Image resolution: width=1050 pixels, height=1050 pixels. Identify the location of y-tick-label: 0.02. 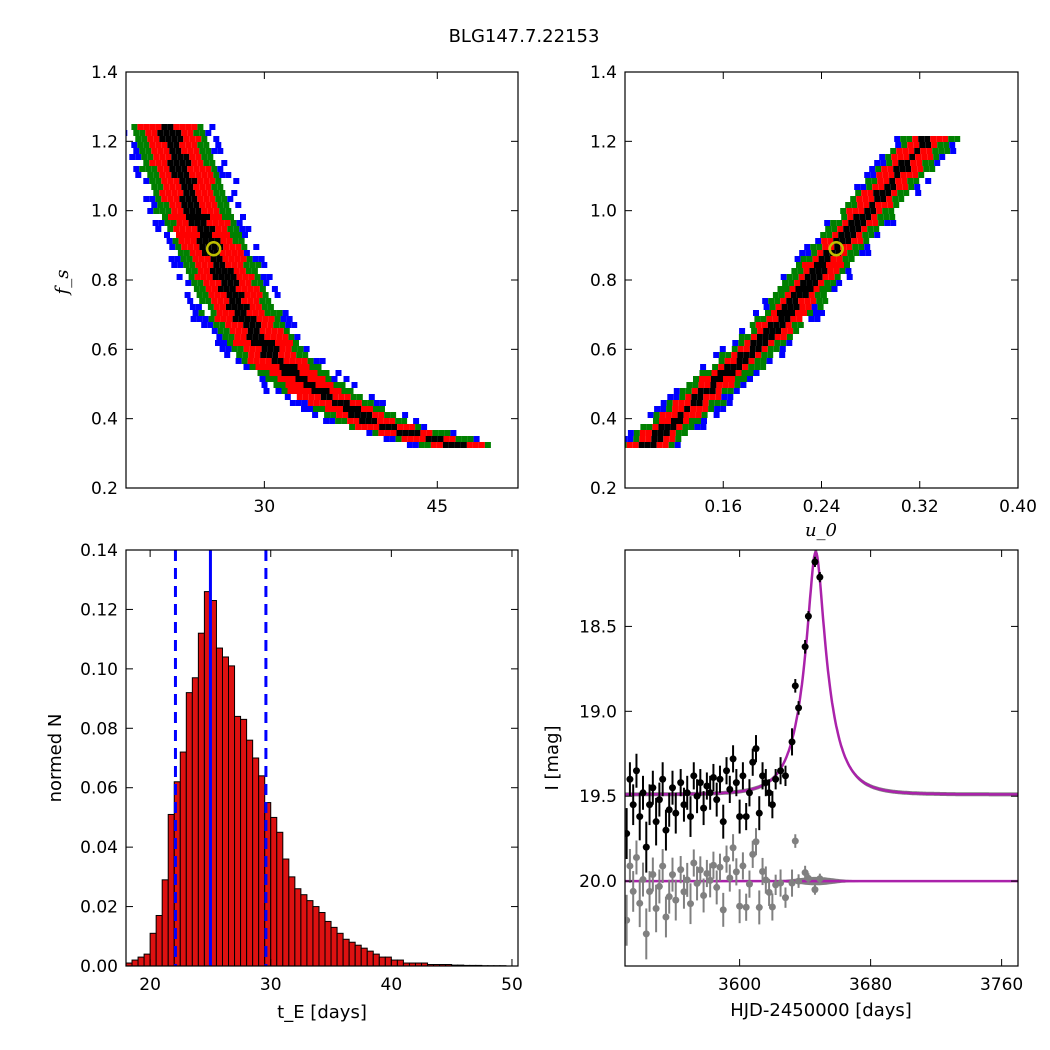
(99, 908).